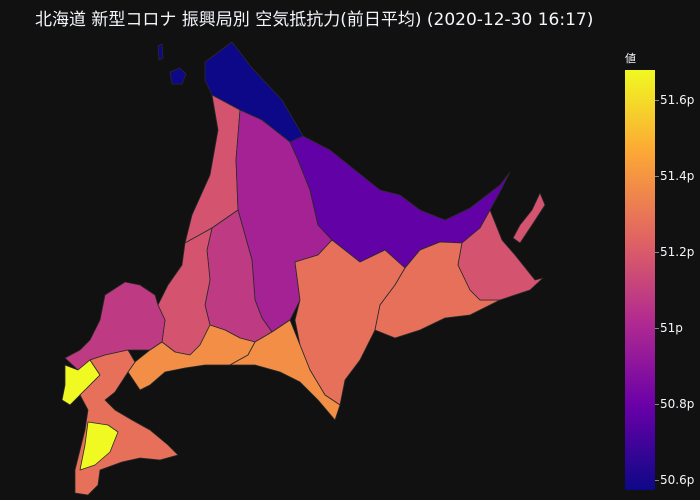 This screenshot has width=700, height=500. I want to click on colorbar-tick: 51p, so click(671, 328).